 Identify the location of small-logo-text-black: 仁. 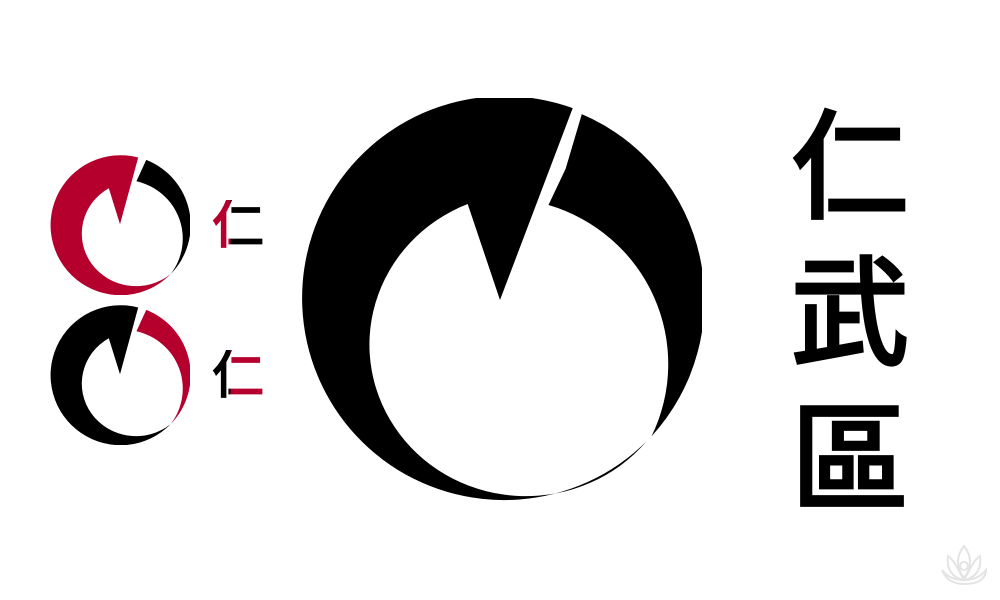
(238, 376).